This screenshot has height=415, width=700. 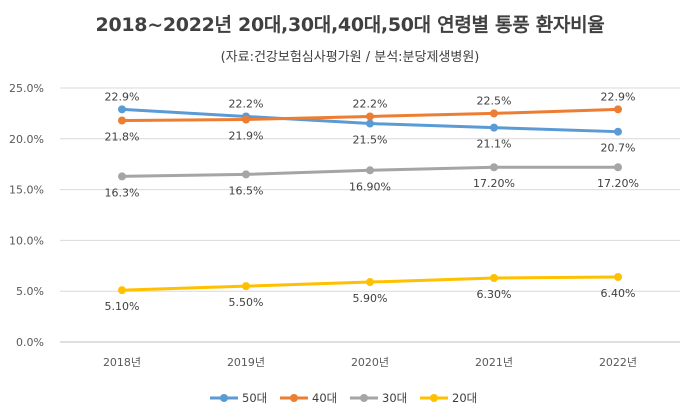 I want to click on x-tick-label: 2018년, so click(x=122, y=362).